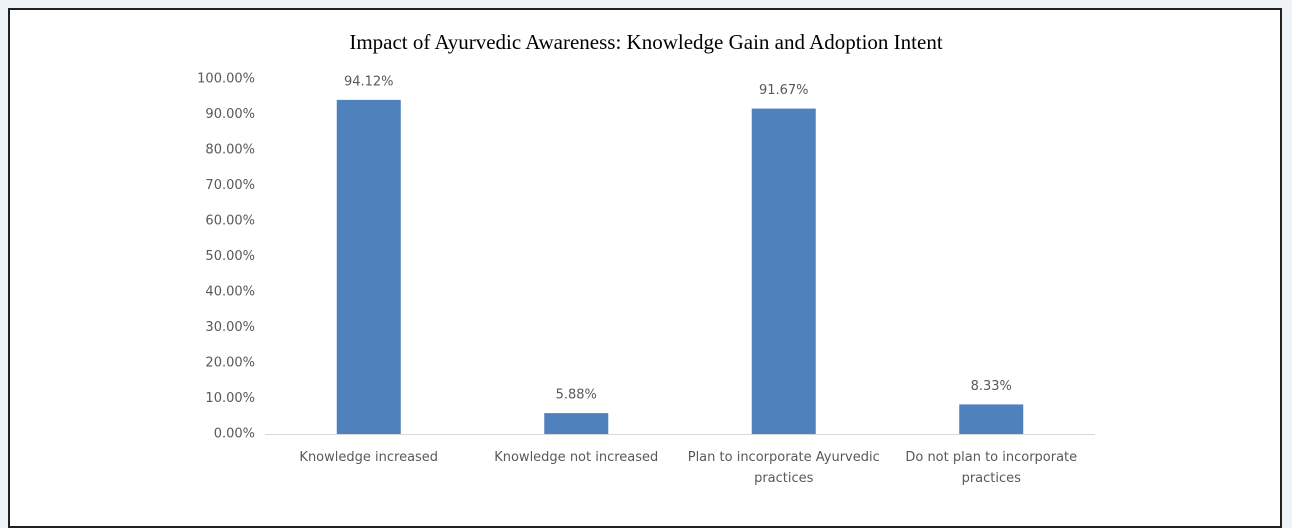  What do you see at coordinates (991, 468) in the screenshot?
I see `x-tick-label: Do not plan to incorporate practices` at bounding box center [991, 468].